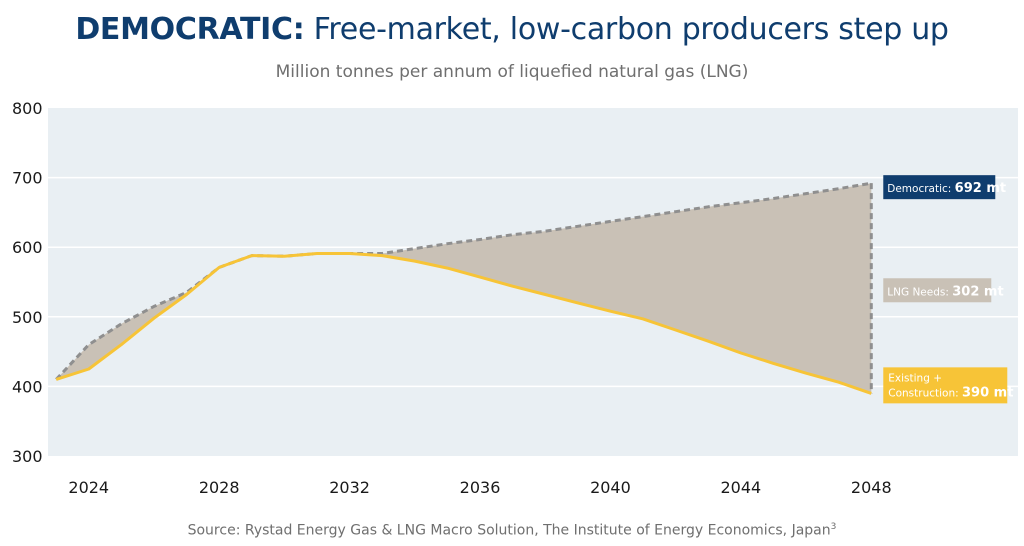 This screenshot has width=1024, height=546. I want to click on y-axis-ticks: 300 400 500 600 700 800, so click(27, 282).